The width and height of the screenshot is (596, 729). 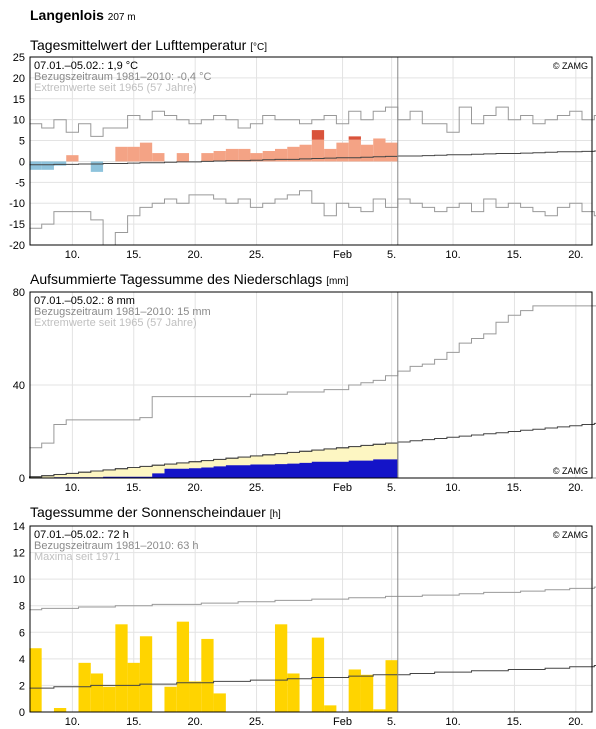 I want to click on precipitation-unit: [mm], so click(x=337, y=281).